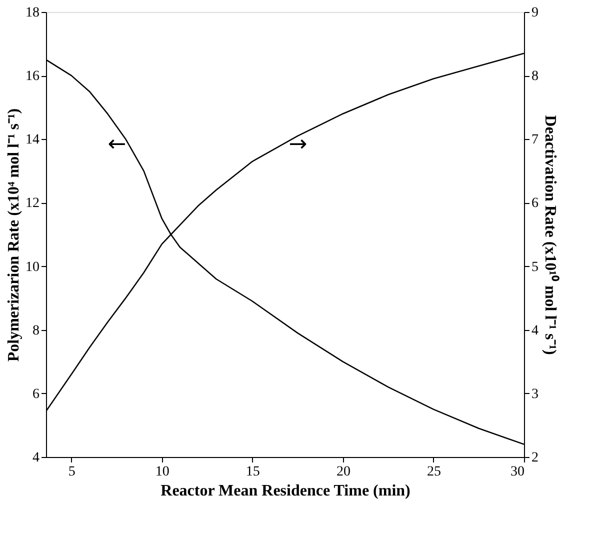 Image resolution: width=593 pixels, height=533 pixels. Describe the element at coordinates (535, 394) in the screenshot. I see `y2-tick-label: 3` at that location.